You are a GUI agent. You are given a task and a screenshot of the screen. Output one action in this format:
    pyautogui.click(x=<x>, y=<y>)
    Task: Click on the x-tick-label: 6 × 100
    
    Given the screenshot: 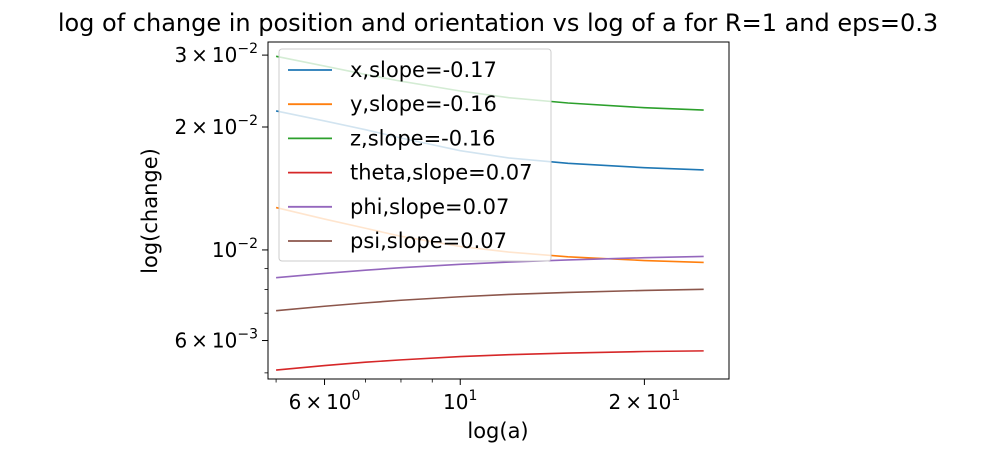 What is the action you would take?
    pyautogui.click(x=325, y=401)
    